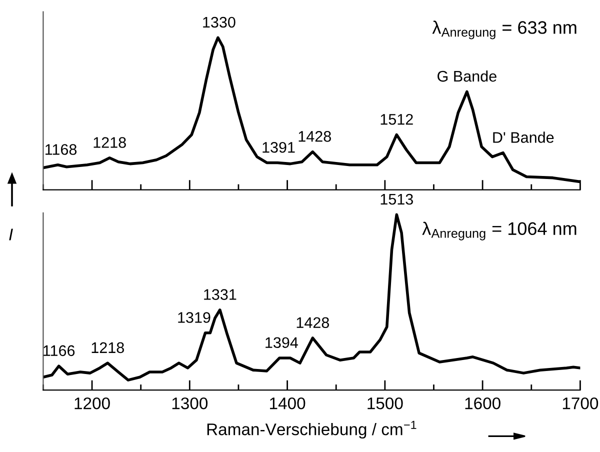 The image size is (600, 452). I want to click on x-tick-label: 1500, so click(385, 403).